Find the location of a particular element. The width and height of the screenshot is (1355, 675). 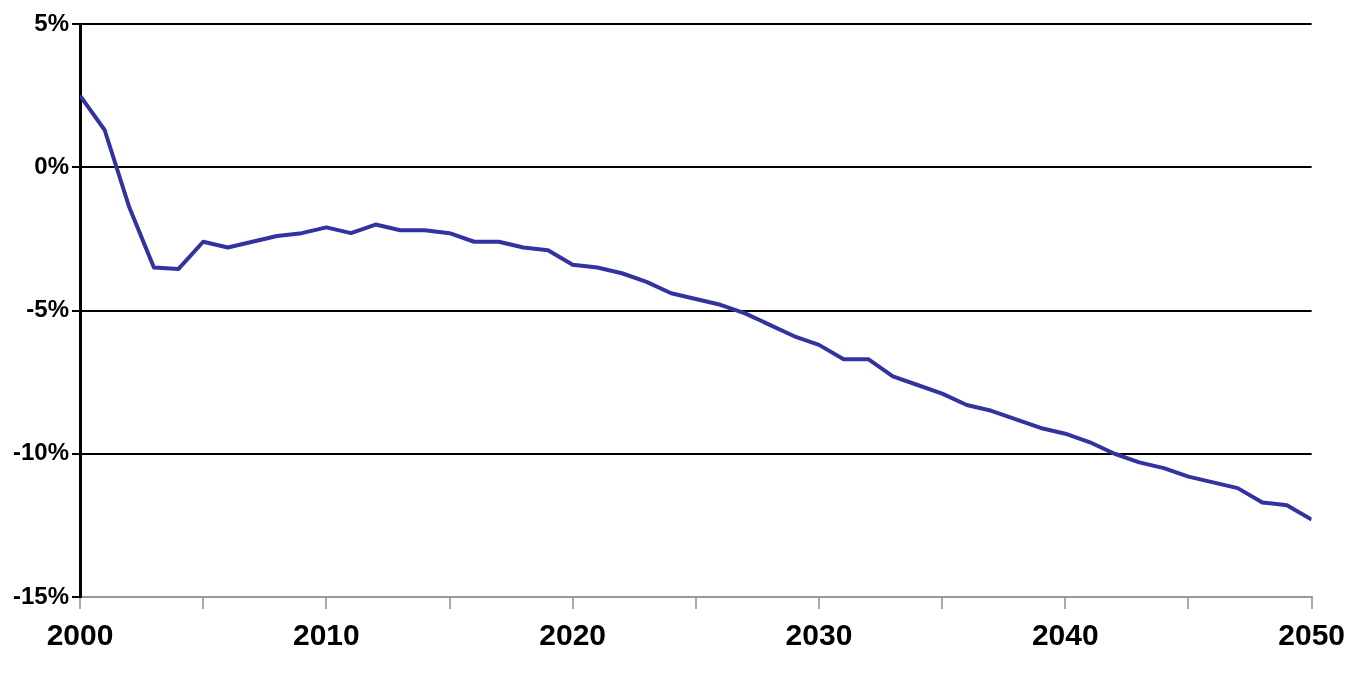

x-tick-label: 2040 is located at coordinates (1065, 635).